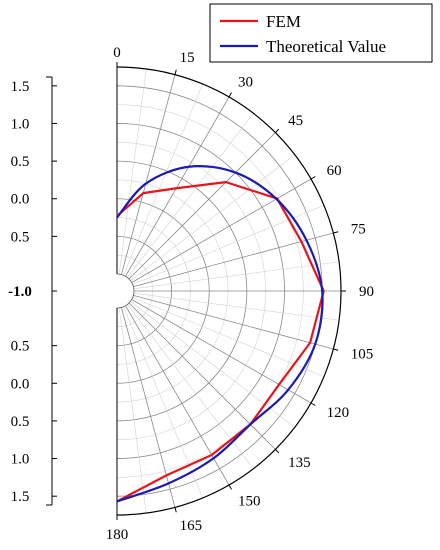 The image size is (440, 550). I want to click on radial-axis: 1.5 1.0 0.5 0.0 0.5 -1.0 0.5 0.0 0.5 1.0 1.5, so click(32, 291).